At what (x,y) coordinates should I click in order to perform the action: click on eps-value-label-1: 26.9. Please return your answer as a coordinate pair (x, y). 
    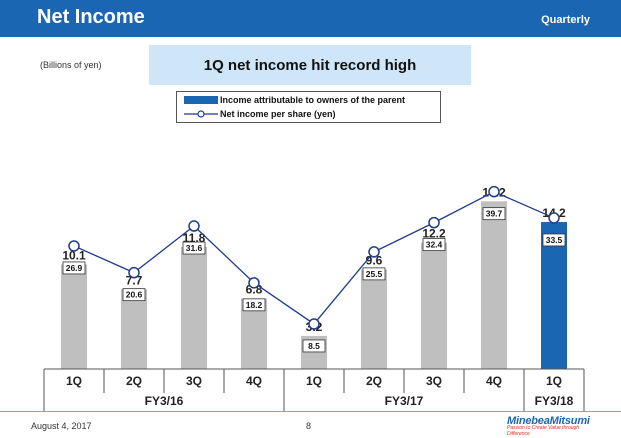
    Looking at the image, I should click on (74, 268).